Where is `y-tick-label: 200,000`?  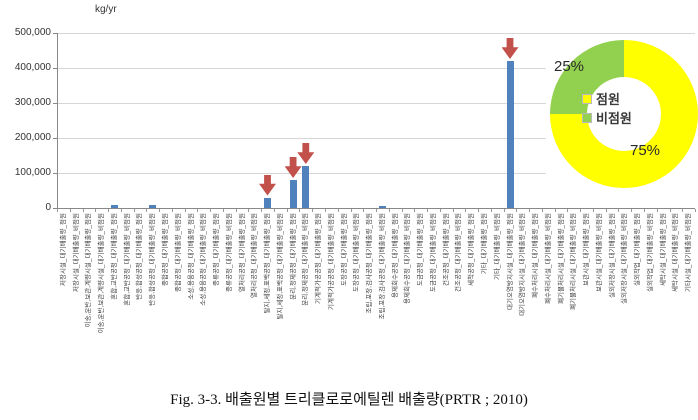 y-tick-label: 200,000 is located at coordinates (32, 137).